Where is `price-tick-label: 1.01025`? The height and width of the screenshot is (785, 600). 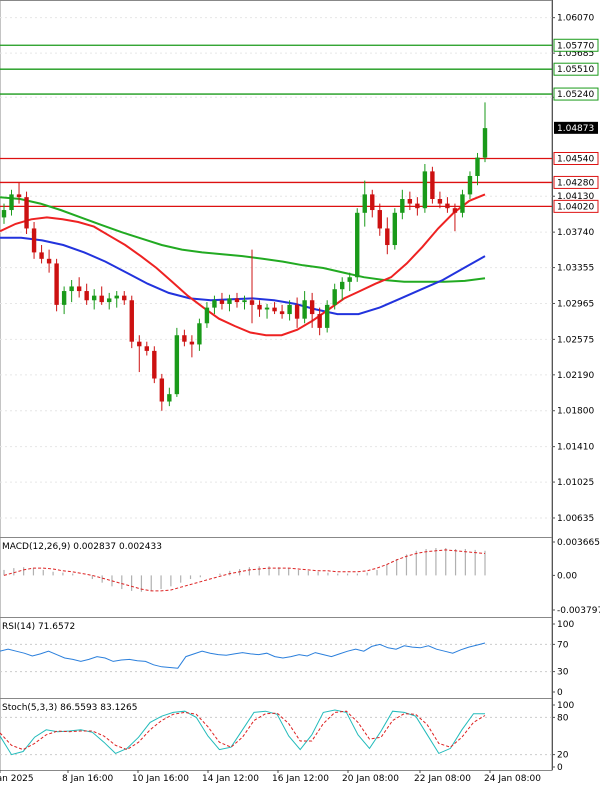
price-tick-label: 1.01025 is located at coordinates (575, 483).